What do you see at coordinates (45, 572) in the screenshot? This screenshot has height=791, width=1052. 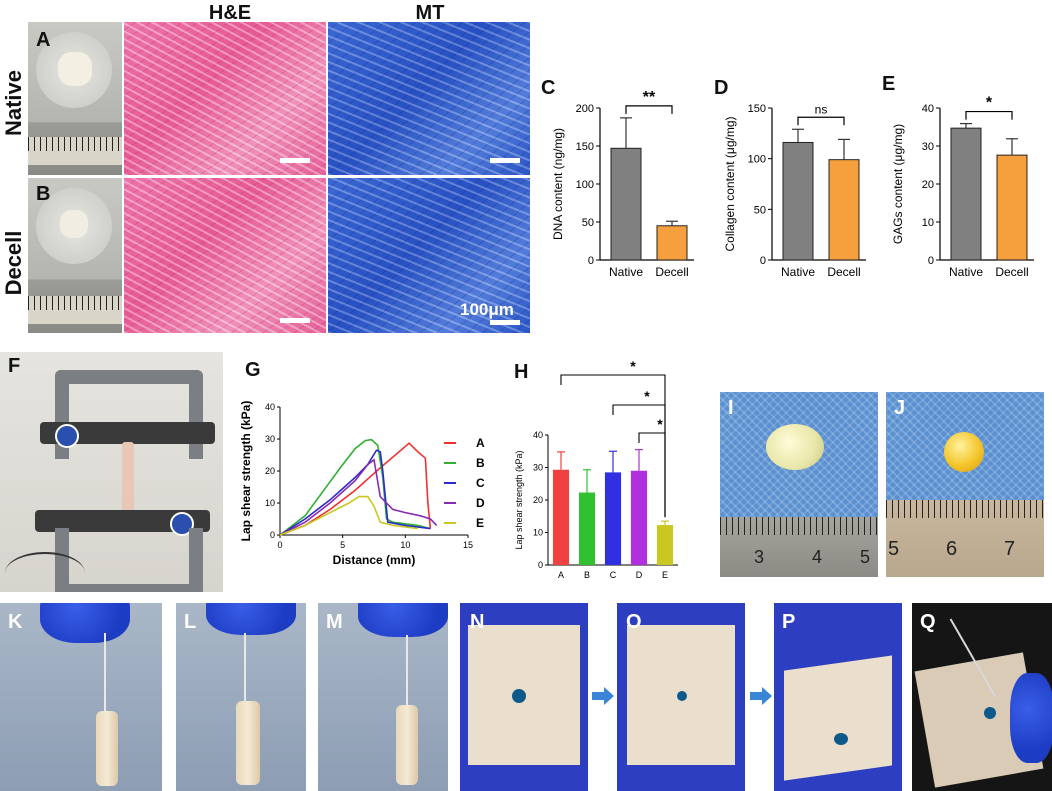 I see `cable` at bounding box center [45, 572].